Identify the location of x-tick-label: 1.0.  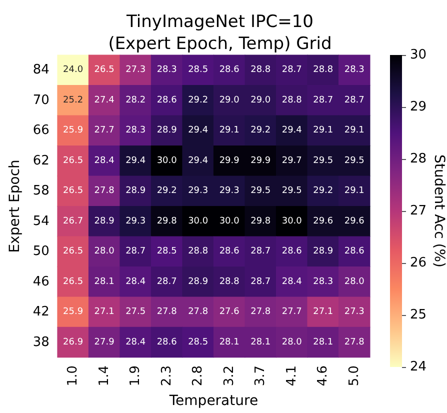
(73, 375).